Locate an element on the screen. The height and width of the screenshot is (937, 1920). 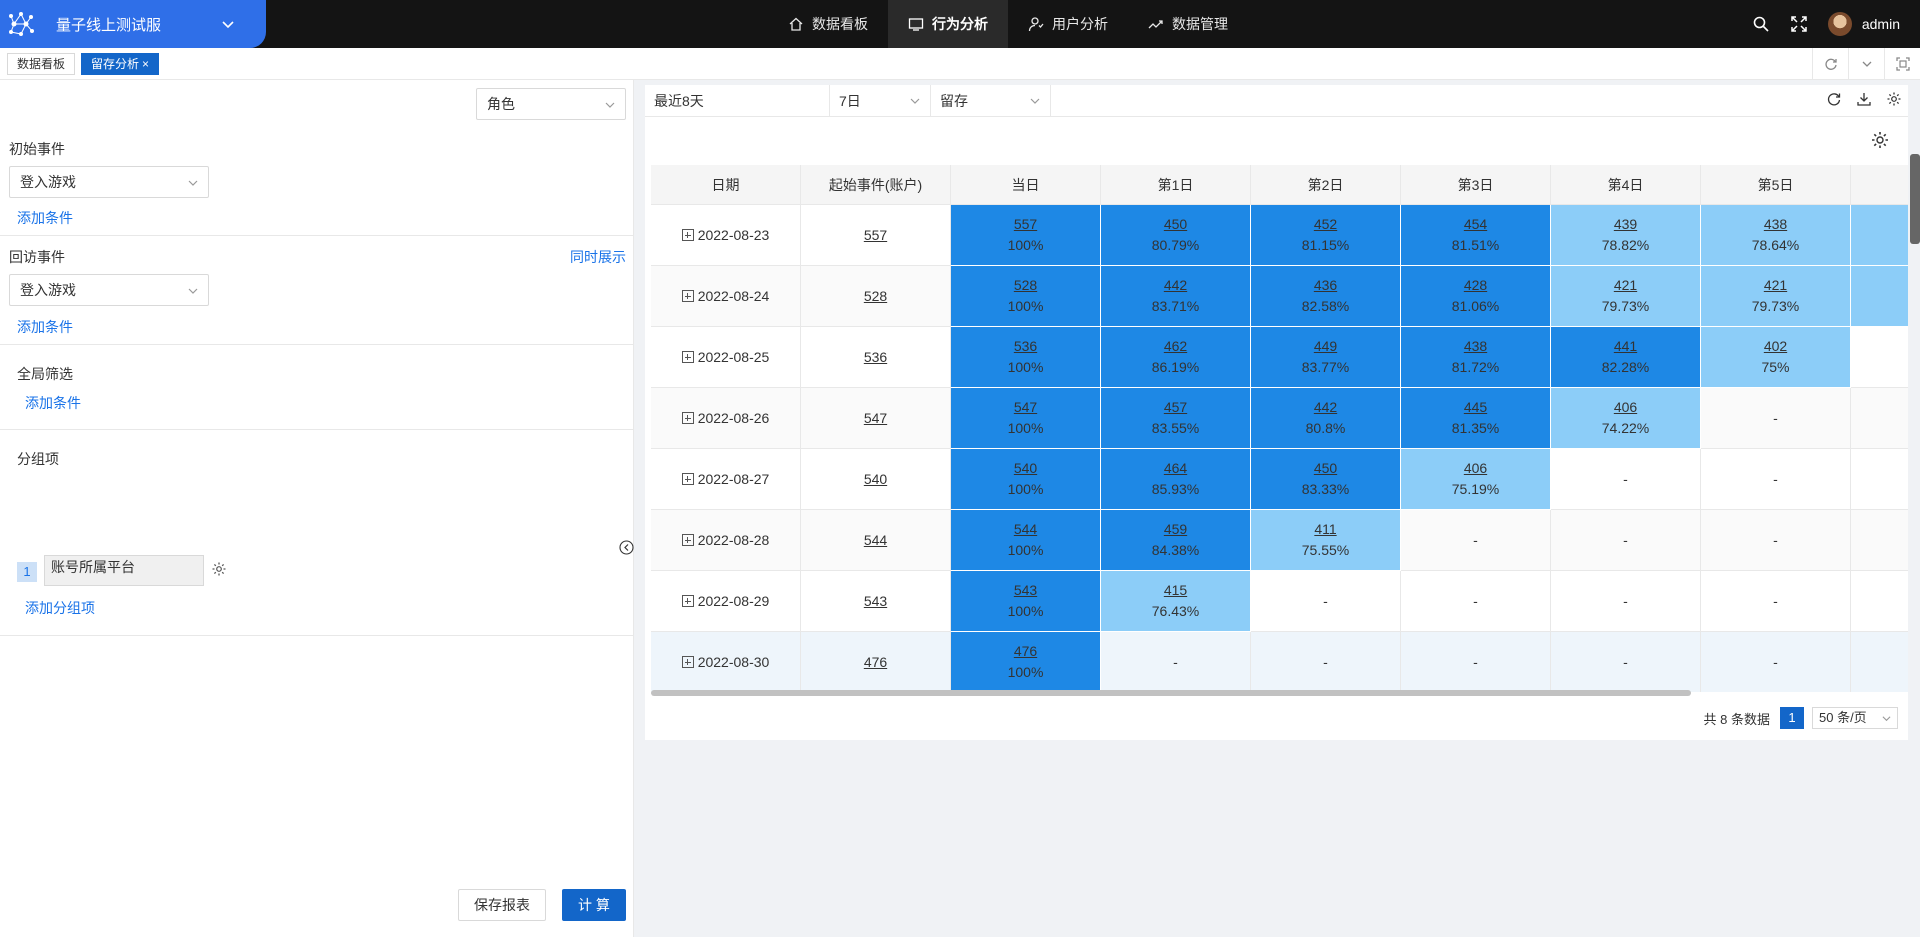
user-name: admin is located at coordinates (1880, 24).